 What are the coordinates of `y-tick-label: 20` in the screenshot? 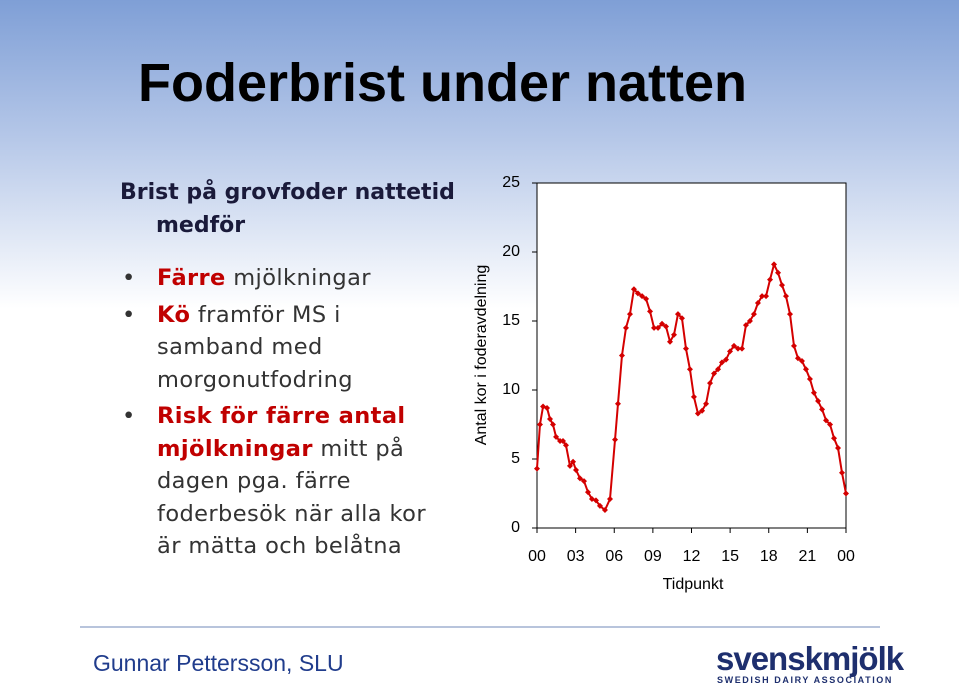 It's located at (511, 251).